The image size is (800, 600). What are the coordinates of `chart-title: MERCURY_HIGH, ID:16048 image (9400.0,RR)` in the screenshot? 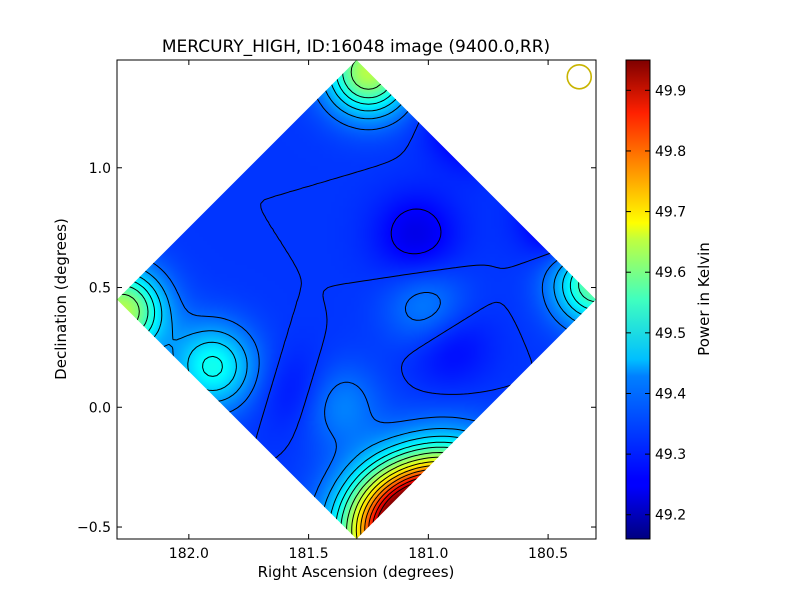 It's located at (356, 47).